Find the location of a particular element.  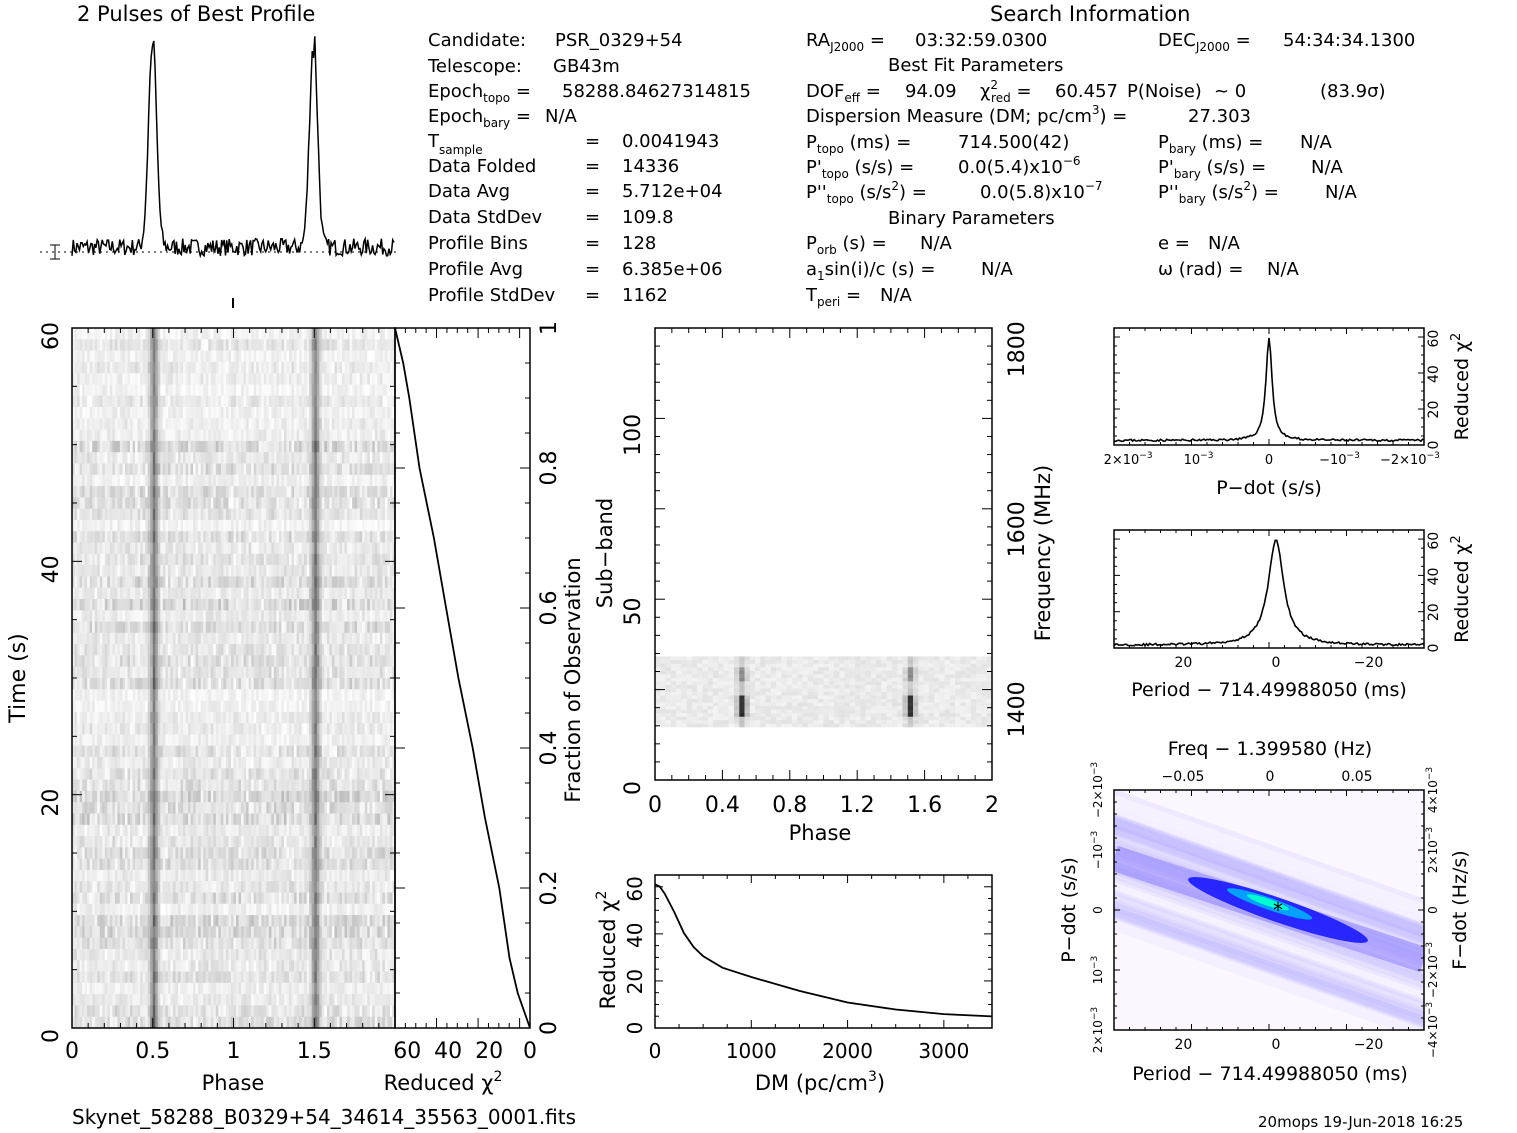

ra-label: RAJ2000 = is located at coordinates (845, 42).